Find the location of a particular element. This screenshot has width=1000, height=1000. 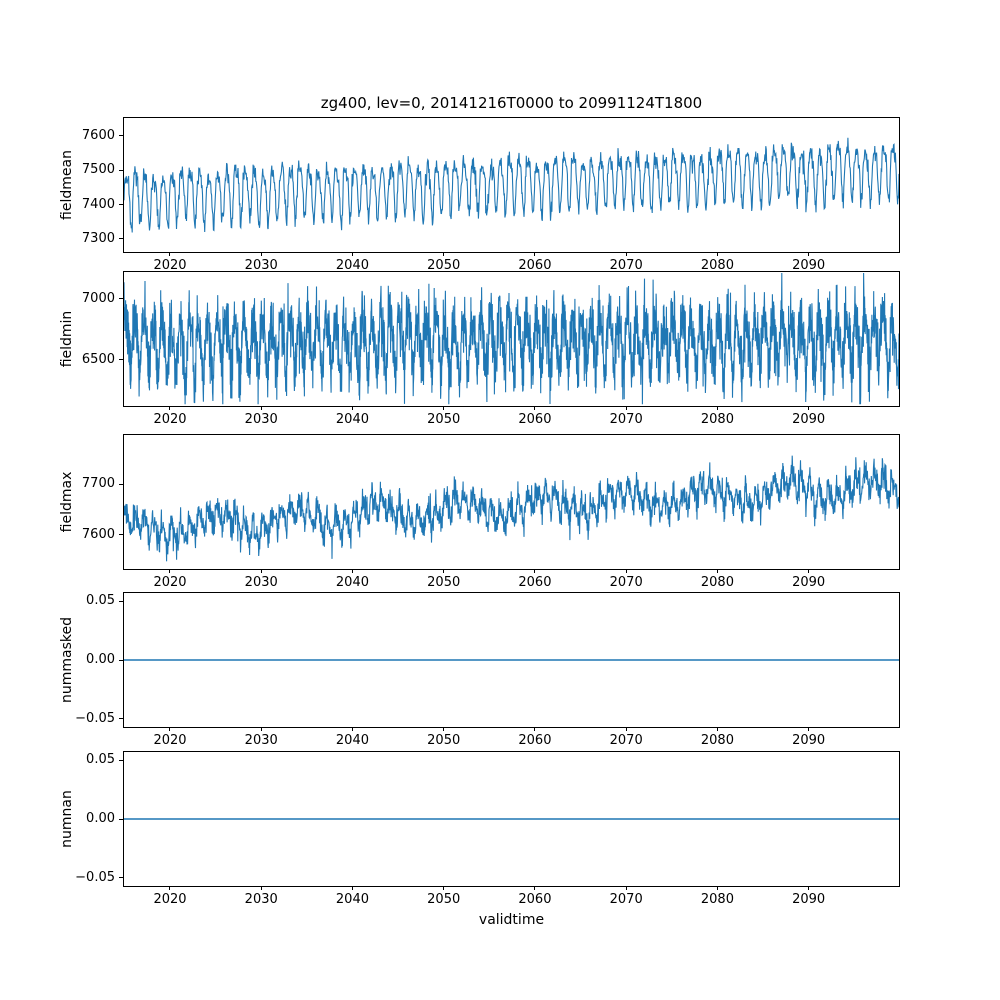

series-line-fieldmax is located at coordinates (511, 508).